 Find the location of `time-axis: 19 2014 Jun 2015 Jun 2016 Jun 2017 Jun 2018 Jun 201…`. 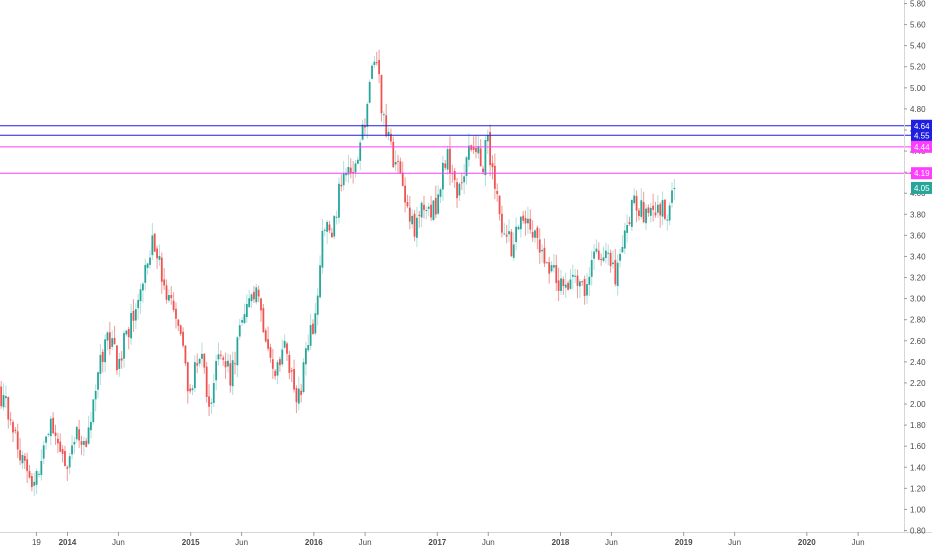

time-axis: 19 2014 Jun 2015 Jun 2016 Jun 2017 Jun 2018 Jun 201… is located at coordinates (448, 539).